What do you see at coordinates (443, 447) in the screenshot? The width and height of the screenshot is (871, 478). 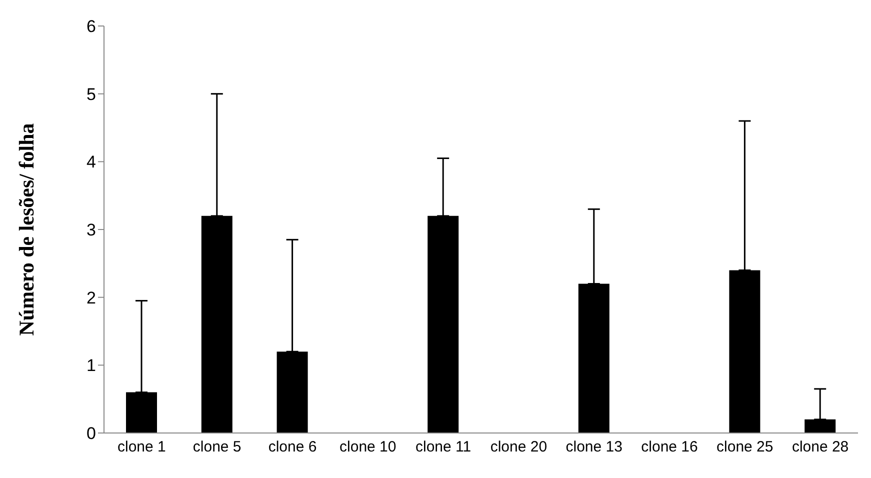 I see `x-tick-label: clone 11` at bounding box center [443, 447].